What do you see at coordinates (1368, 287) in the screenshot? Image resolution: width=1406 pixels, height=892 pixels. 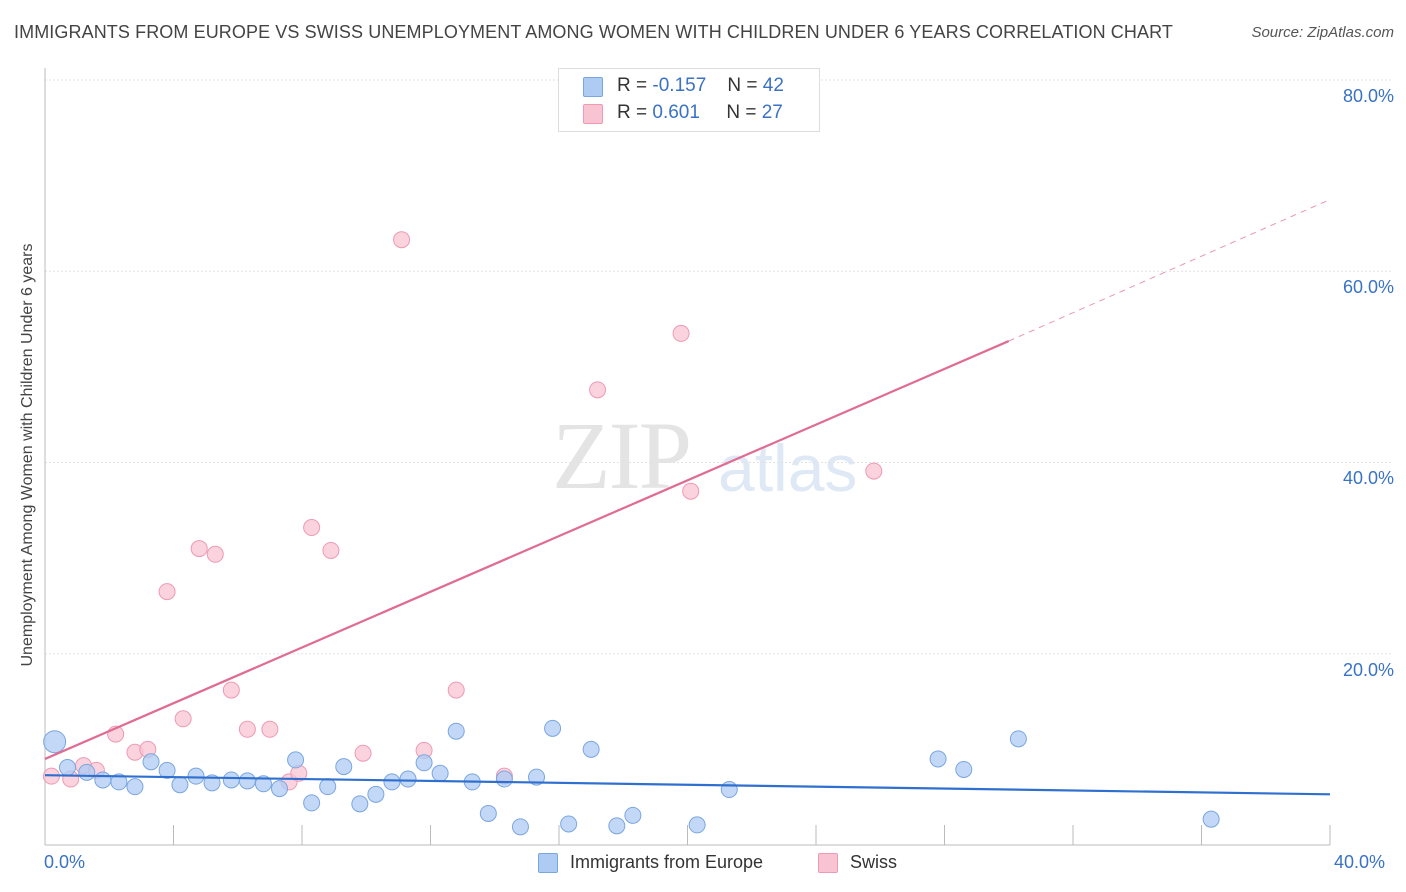 I see `y-tick-60: 60.0%` at bounding box center [1368, 287].